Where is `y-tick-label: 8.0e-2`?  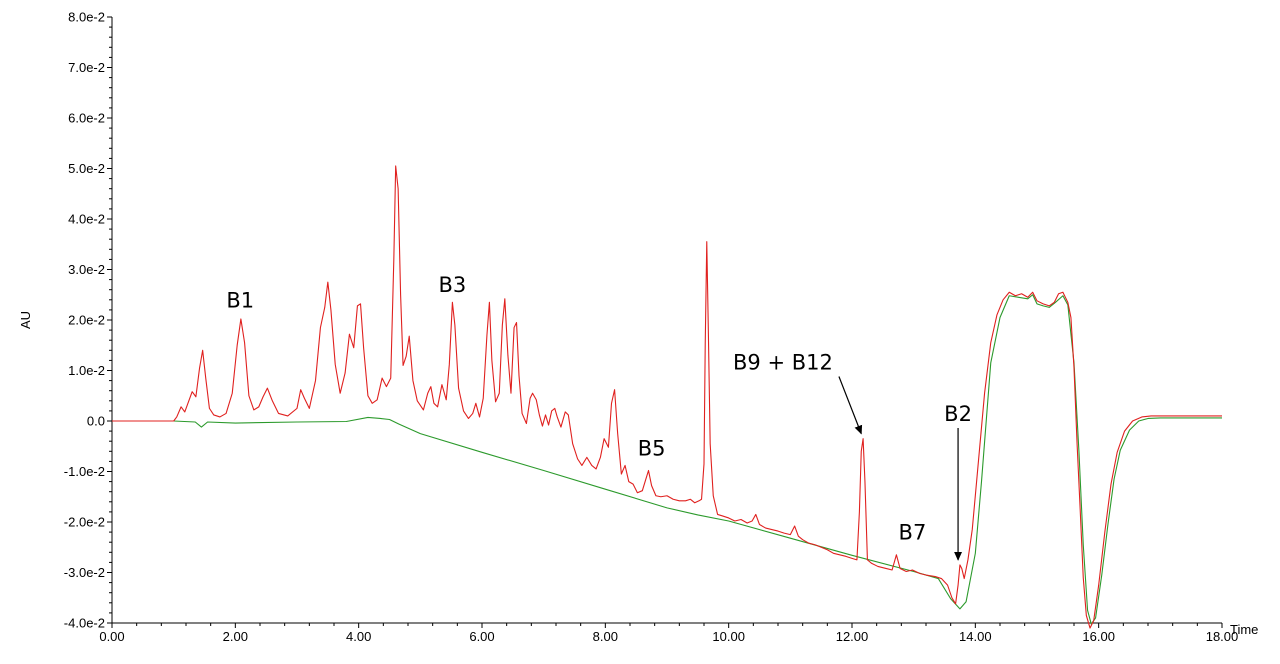 y-tick-label: 8.0e-2 is located at coordinates (86, 17).